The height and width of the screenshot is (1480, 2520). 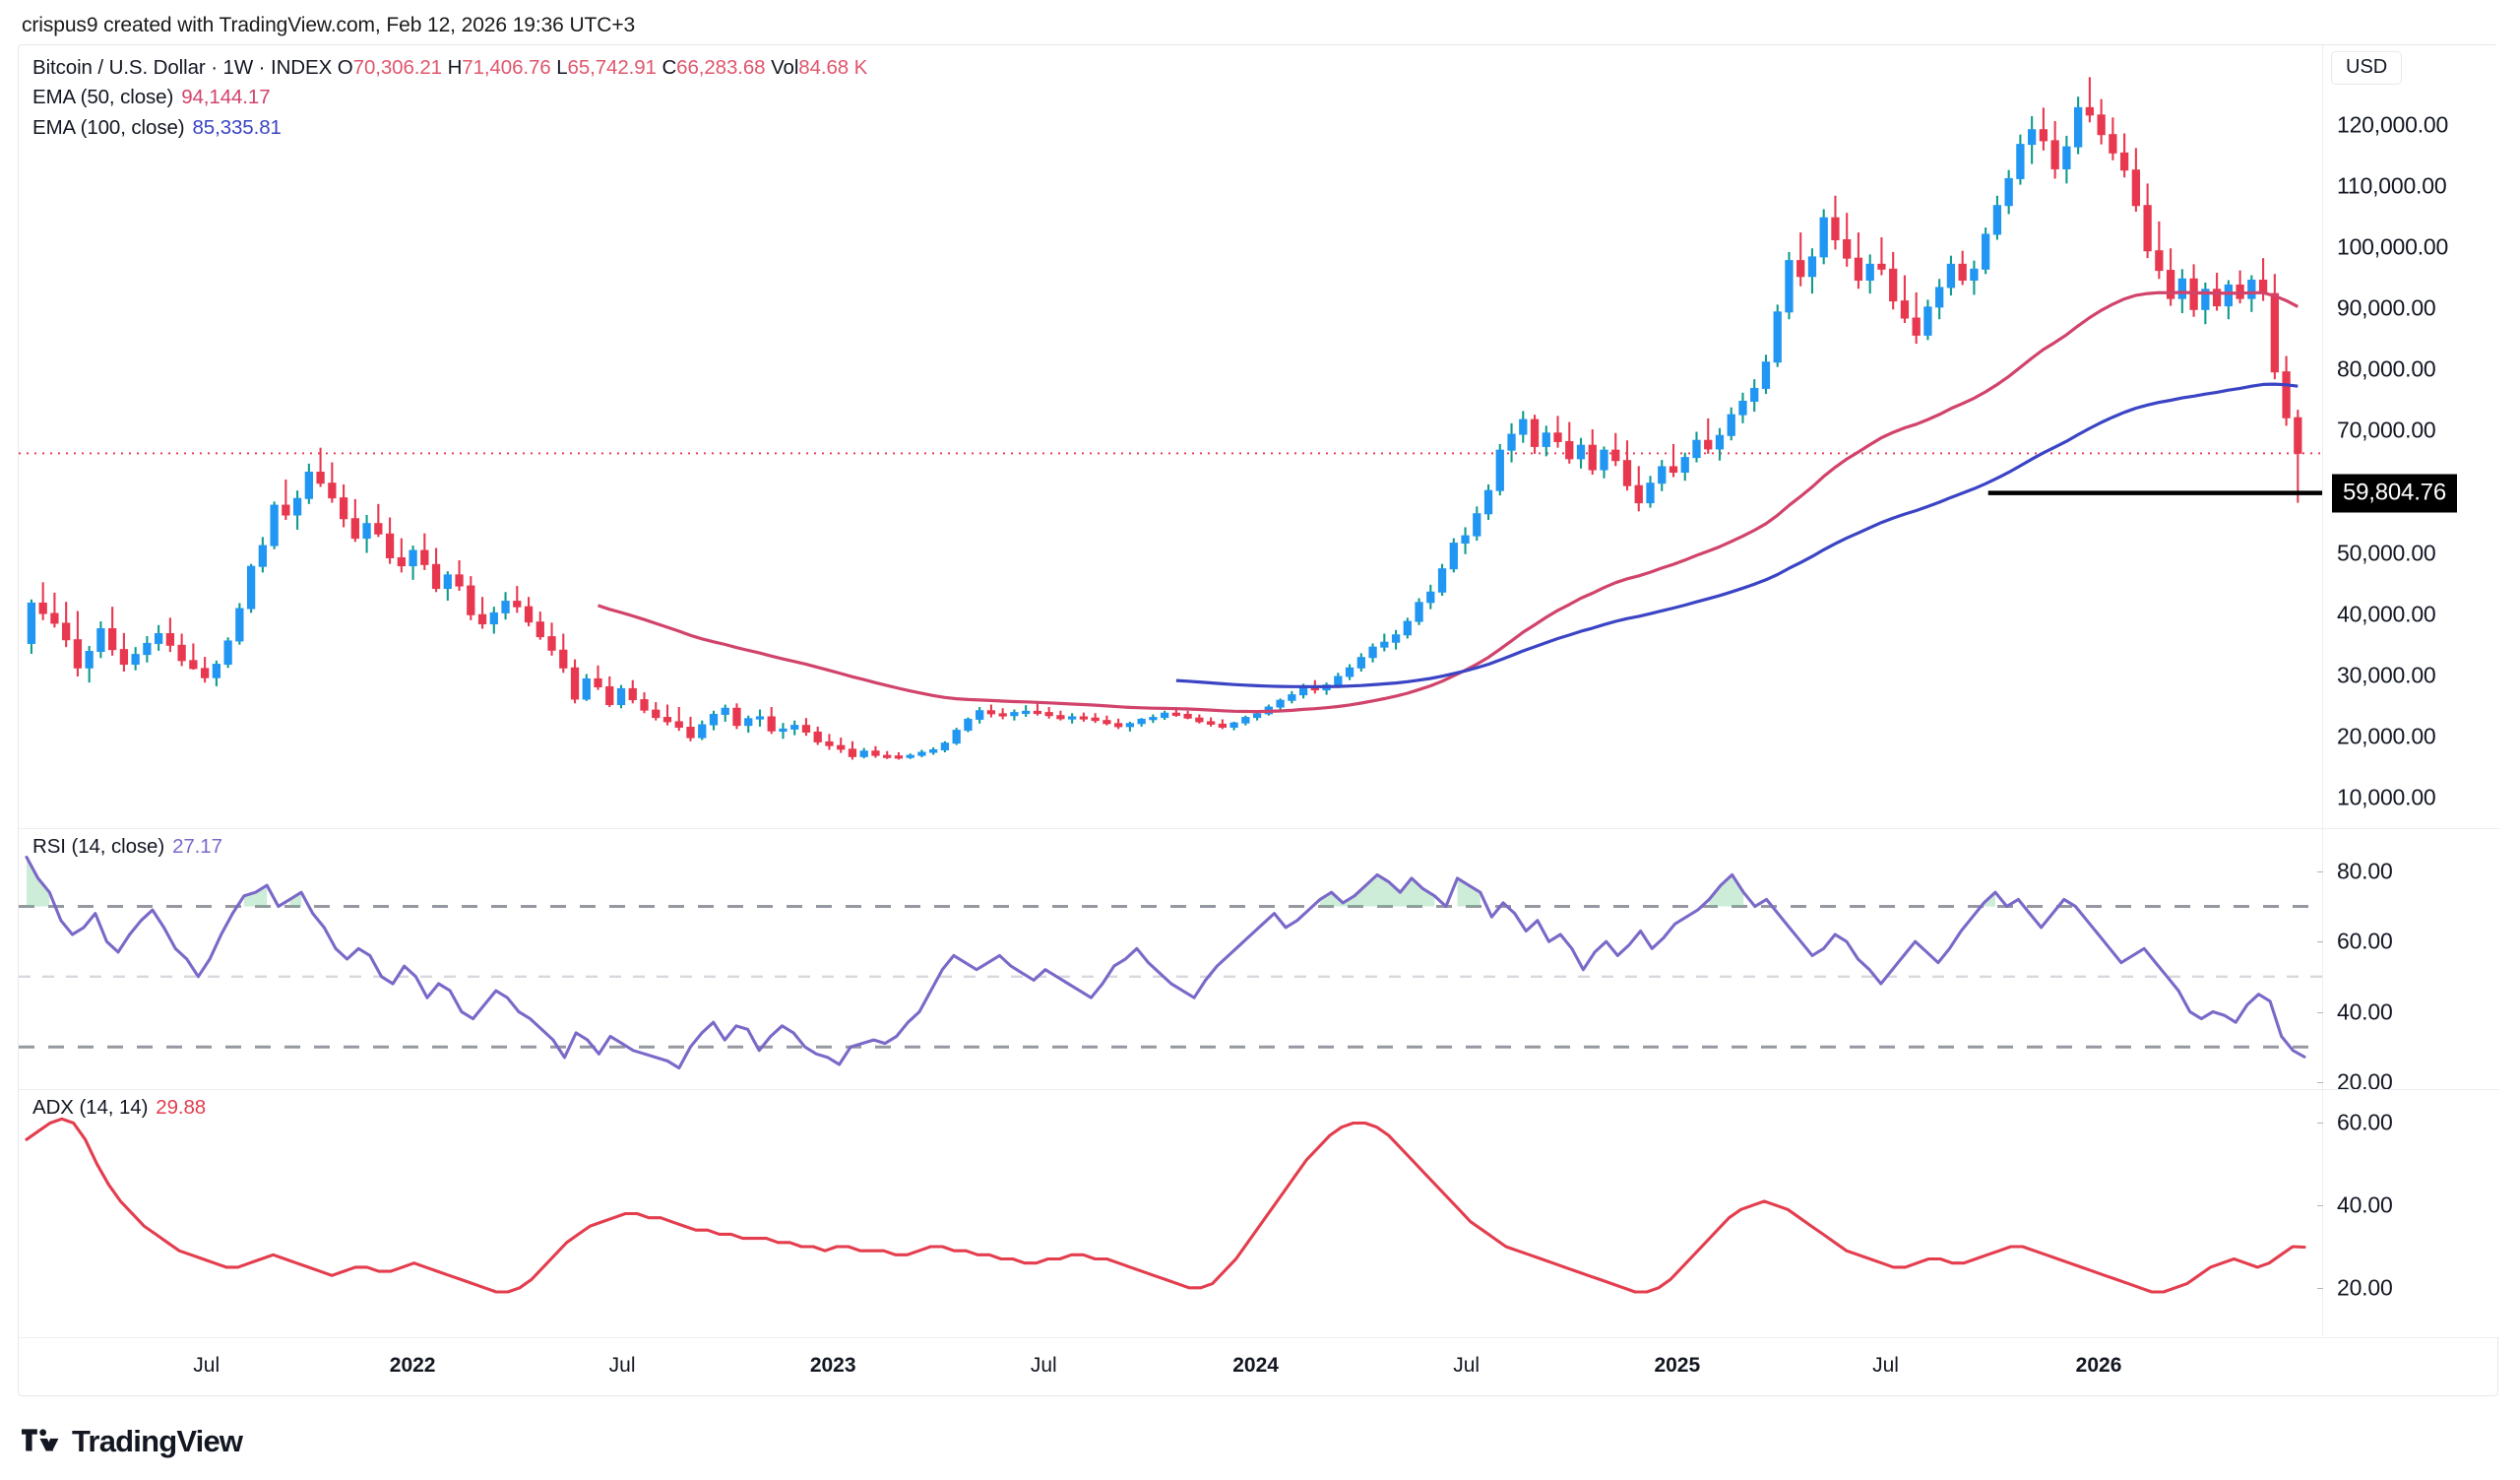 I want to click on rsi-axis-label: 60.00, so click(x=2365, y=941).